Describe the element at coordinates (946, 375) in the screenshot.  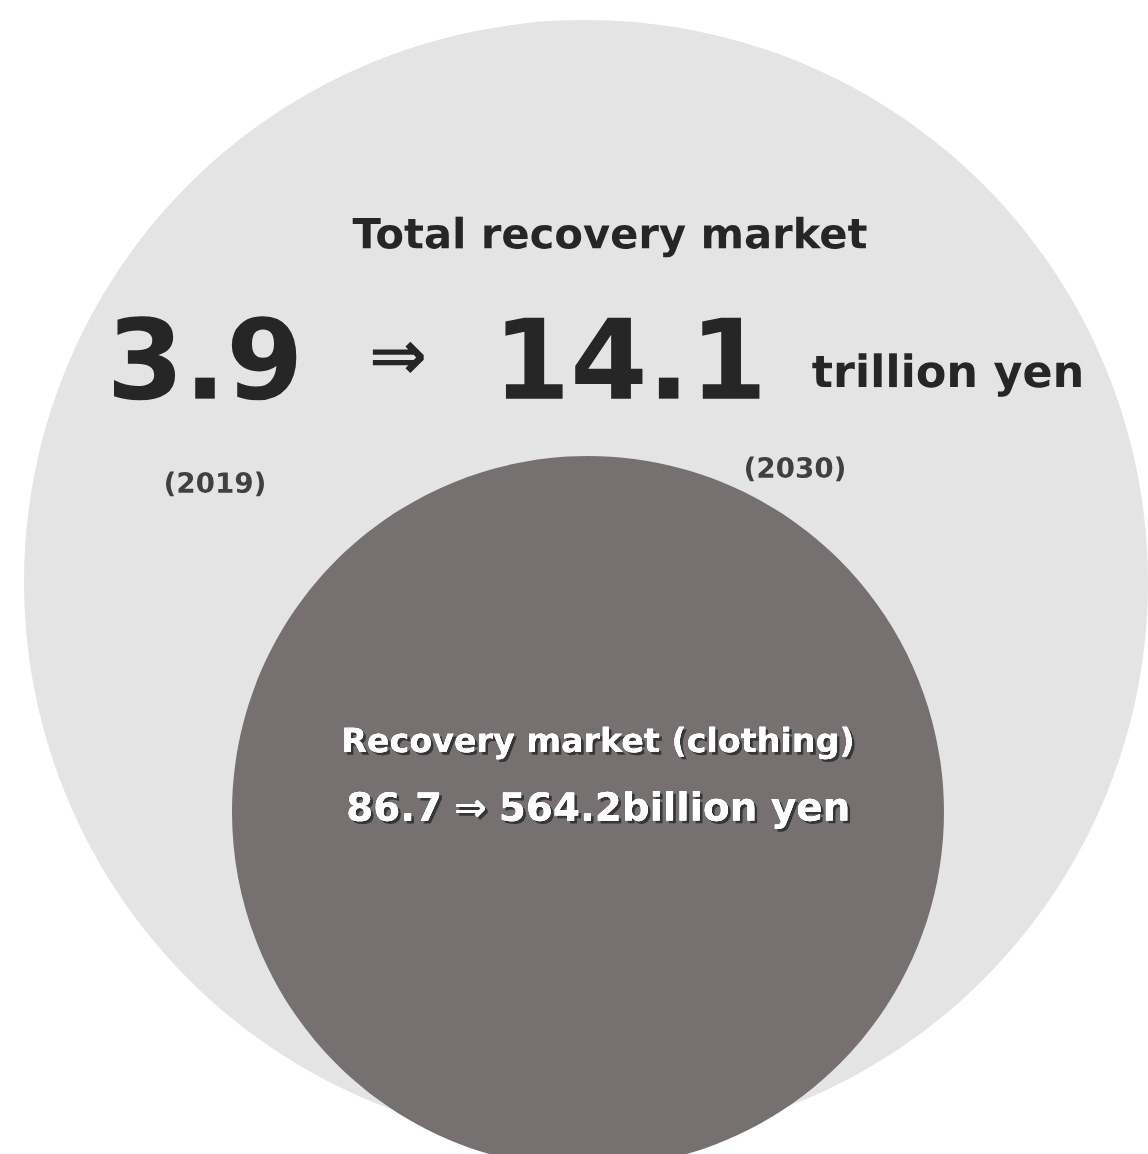
I see `text: trillion yen` at that location.